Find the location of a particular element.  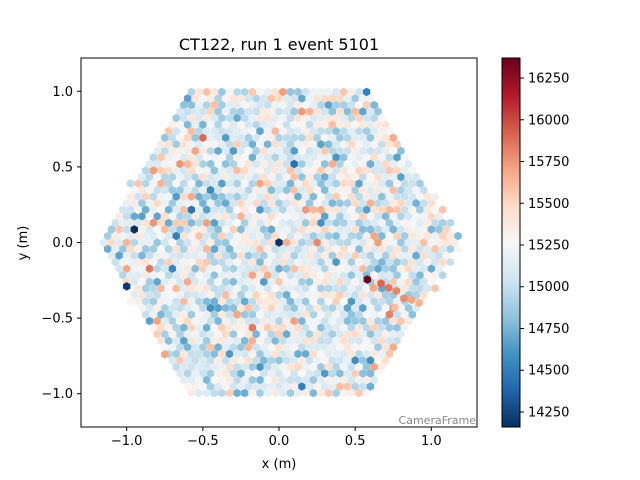

colorbar-tick-label: 15000 is located at coordinates (548, 287).